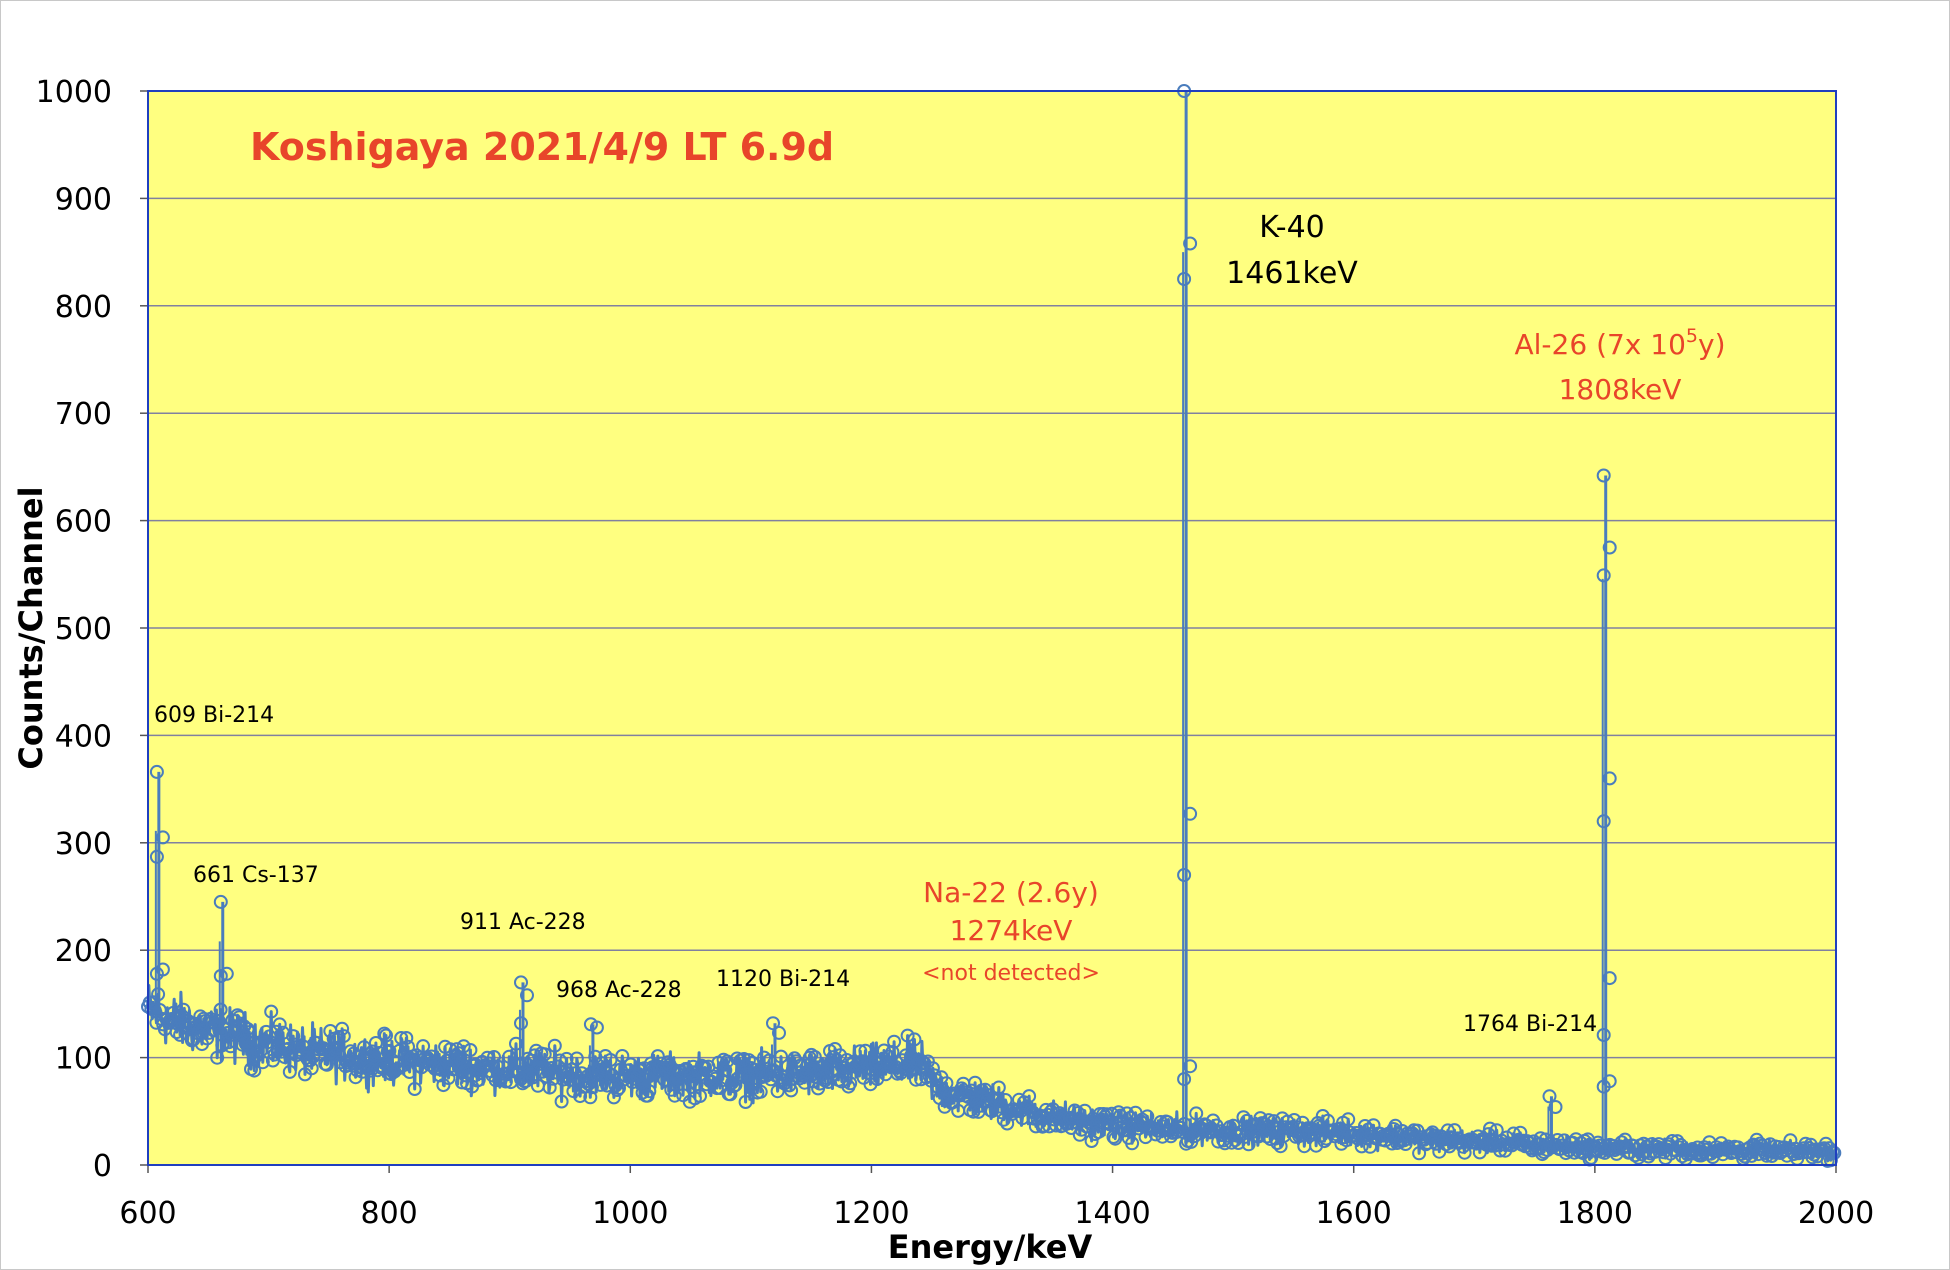  What do you see at coordinates (1692, 336) in the screenshot?
I see `al26-superscript: 5` at bounding box center [1692, 336].